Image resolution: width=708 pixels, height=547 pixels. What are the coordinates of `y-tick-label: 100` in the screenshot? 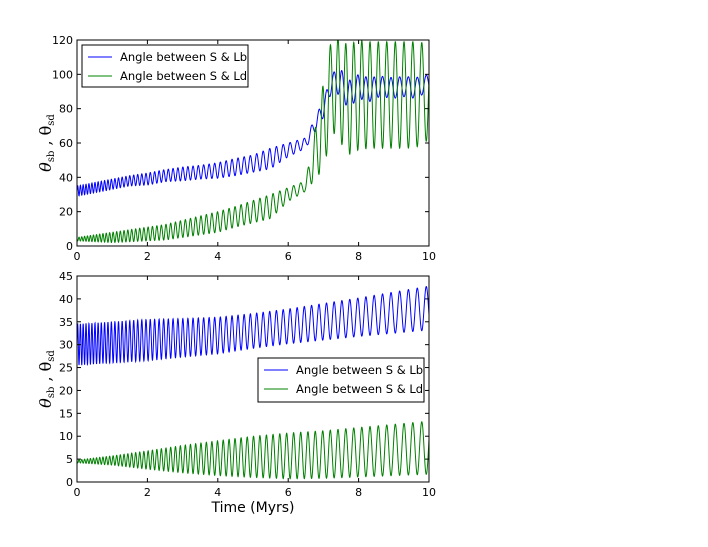 It's located at (62, 74).